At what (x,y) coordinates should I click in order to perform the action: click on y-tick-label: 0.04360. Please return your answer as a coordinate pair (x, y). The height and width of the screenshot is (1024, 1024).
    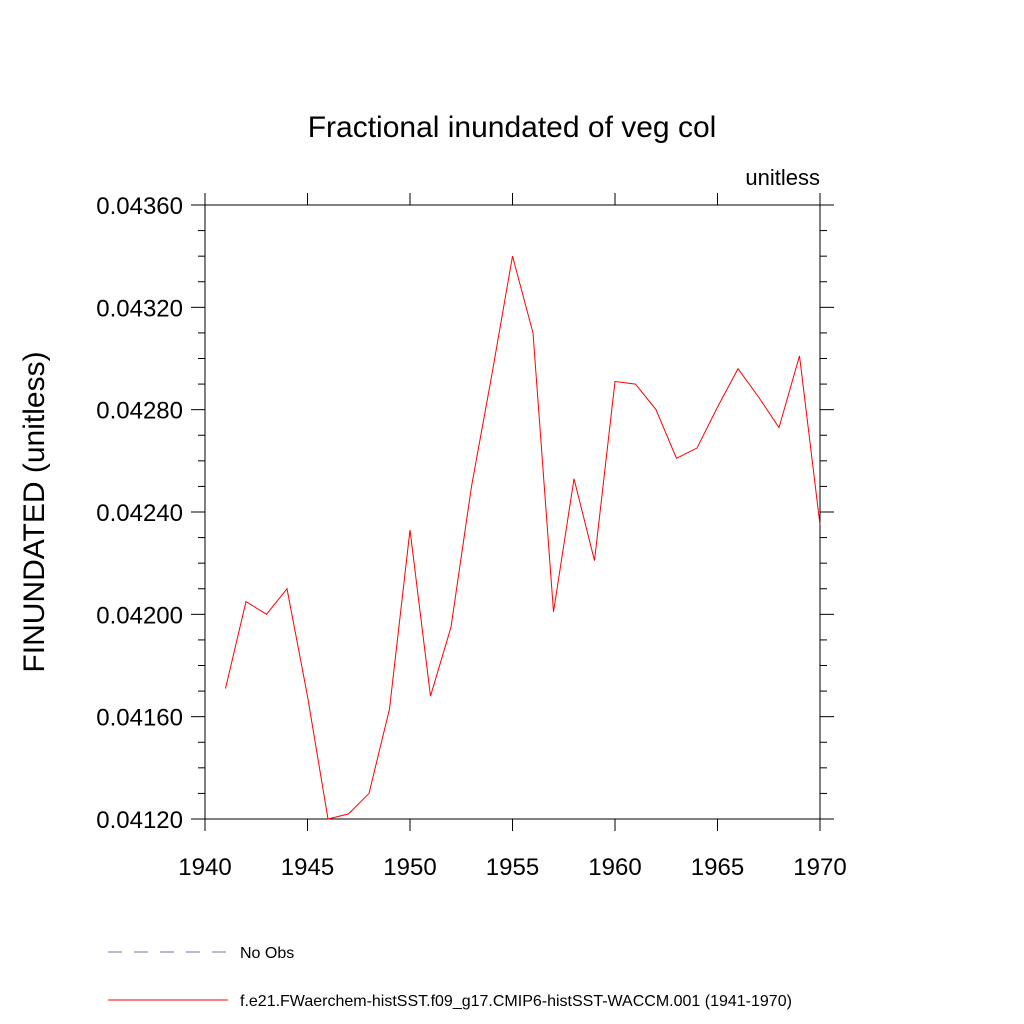
    Looking at the image, I should click on (139, 206).